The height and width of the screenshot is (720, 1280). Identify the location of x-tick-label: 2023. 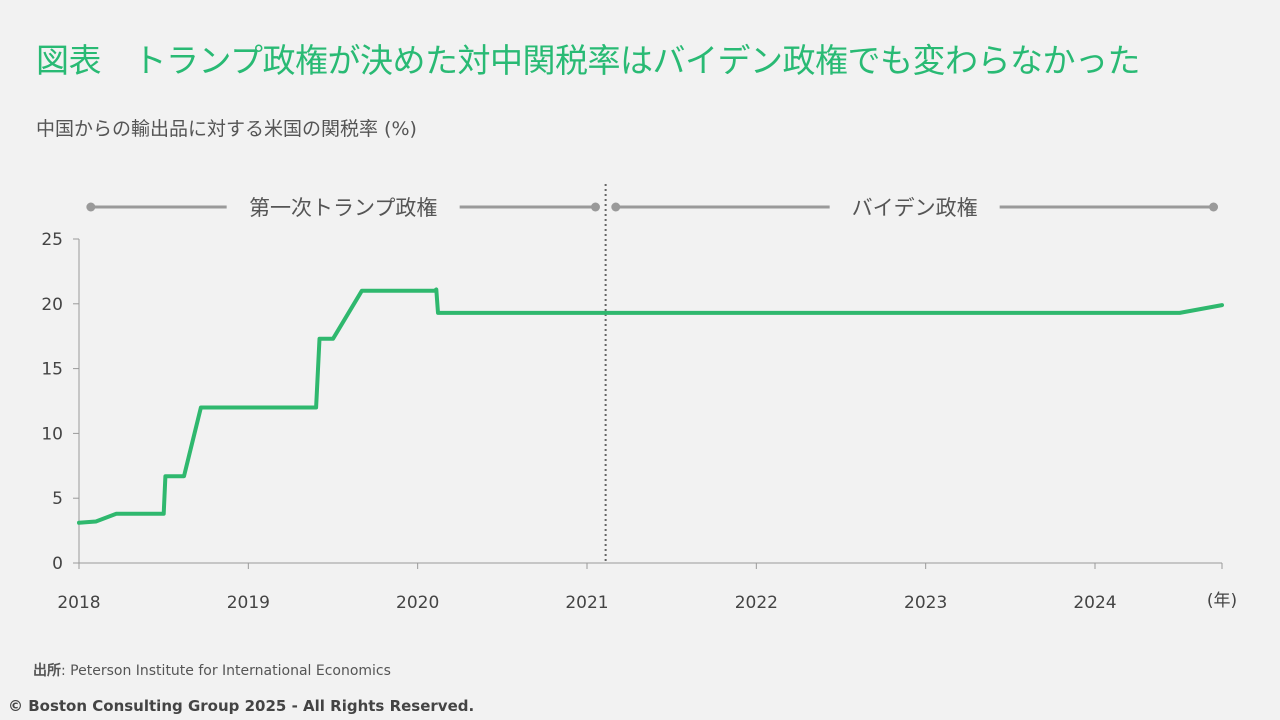
(925, 603).